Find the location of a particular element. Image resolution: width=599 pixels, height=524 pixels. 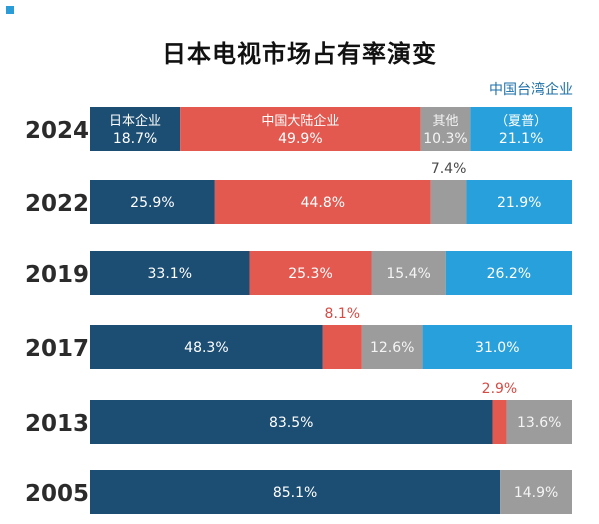

data-label-2013-0: 83.5% is located at coordinates (291, 423).